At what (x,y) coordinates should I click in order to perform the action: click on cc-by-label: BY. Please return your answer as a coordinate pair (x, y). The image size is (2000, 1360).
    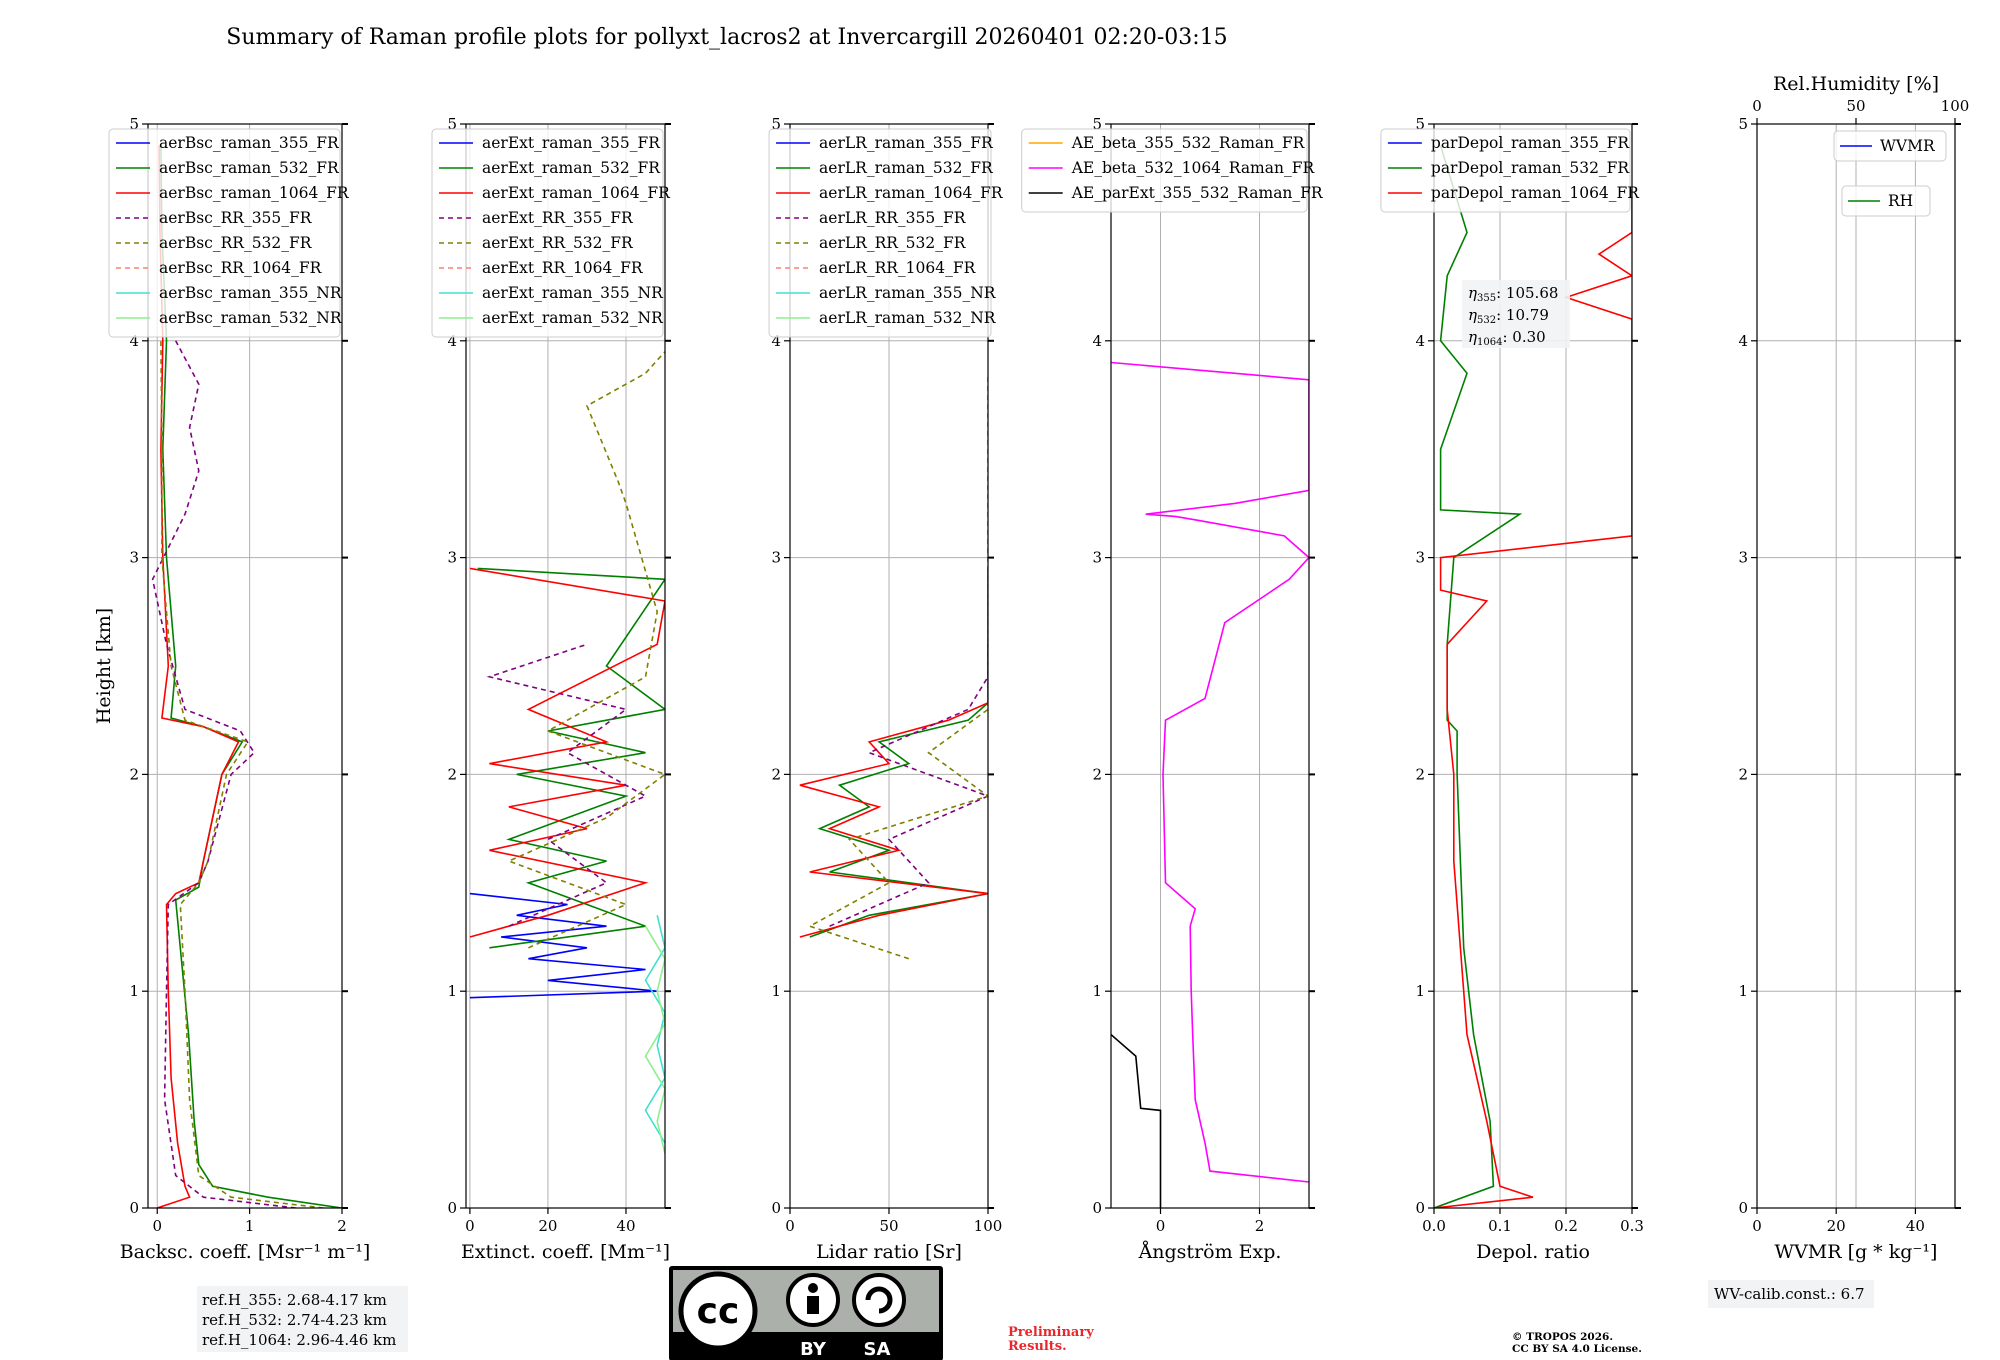
    Looking at the image, I should click on (813, 1349).